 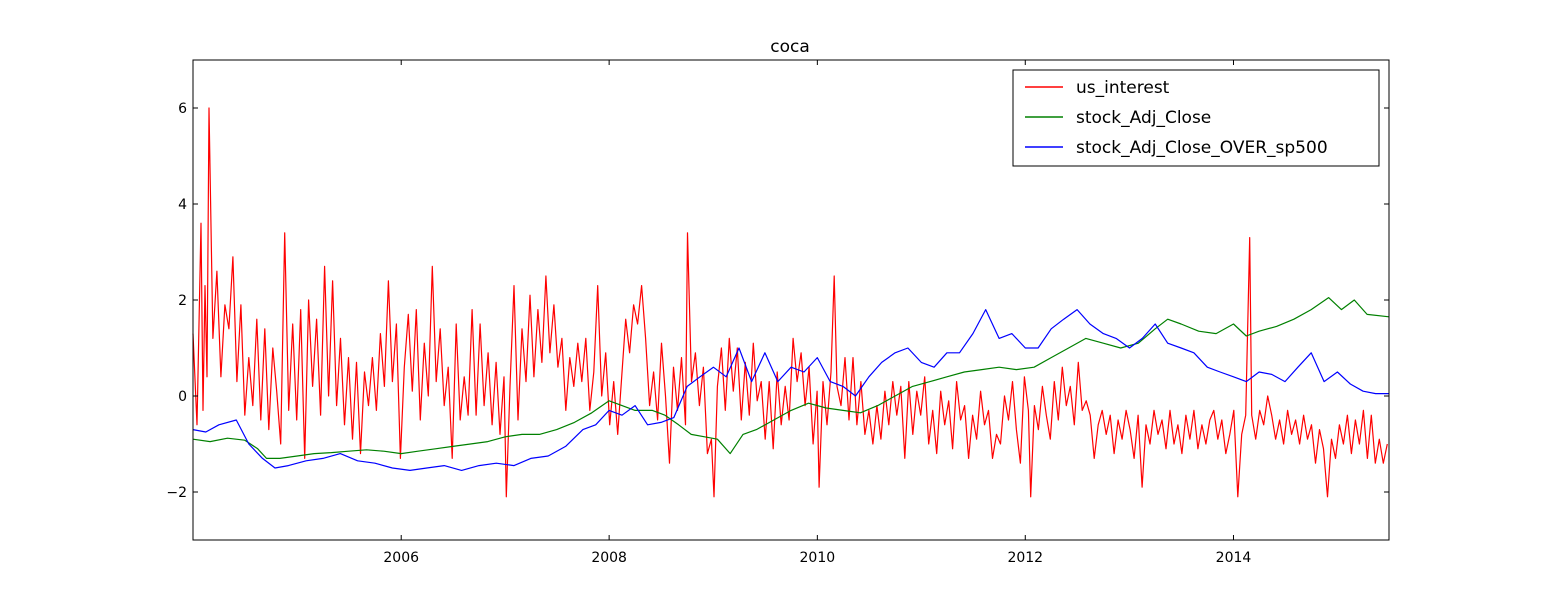 What do you see at coordinates (182, 301) in the screenshot?
I see `y-tick-label: 2` at bounding box center [182, 301].